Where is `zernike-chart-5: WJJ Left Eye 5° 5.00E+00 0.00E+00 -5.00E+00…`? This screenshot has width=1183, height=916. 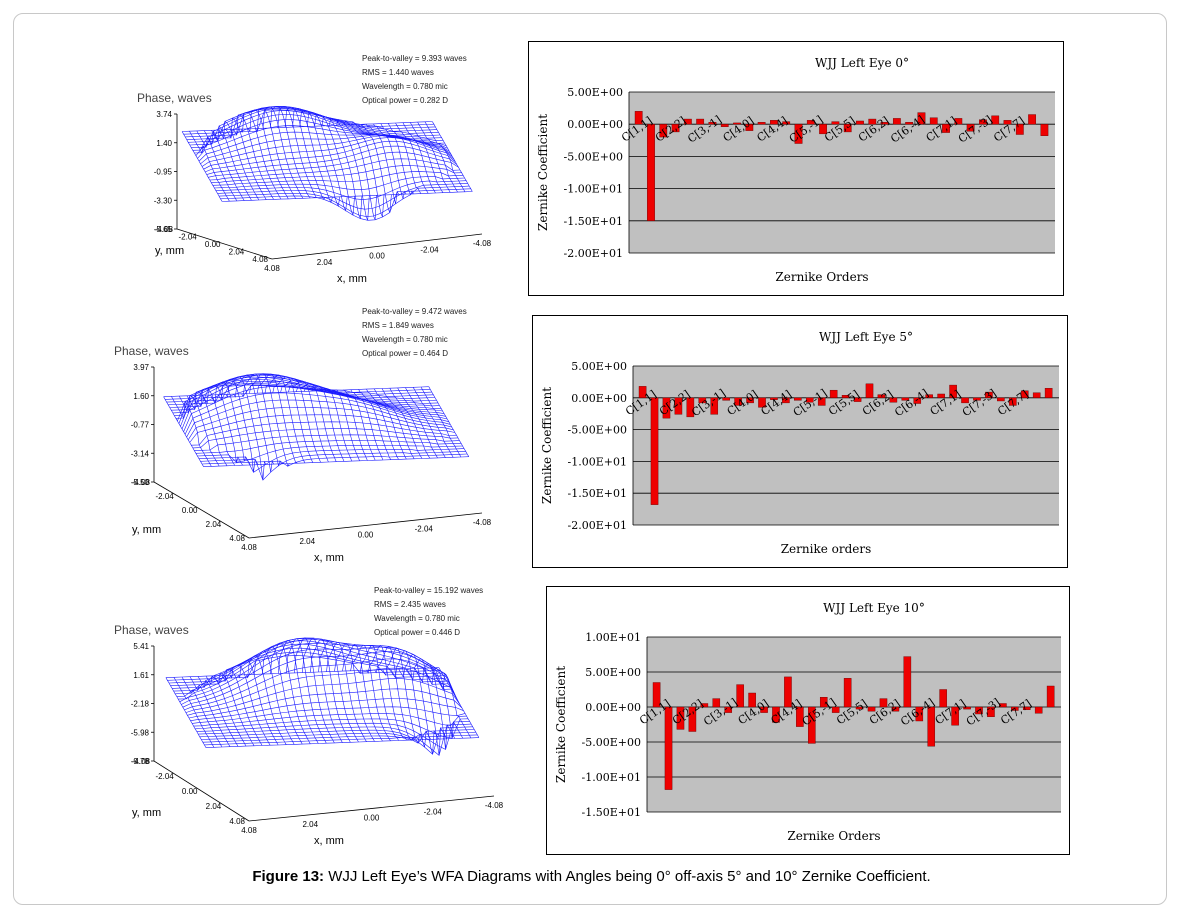
zernike-chart-5: WJJ Left Eye 5° 5.00E+00 0.00E+00 -5.00E+00… is located at coordinates (800, 441).